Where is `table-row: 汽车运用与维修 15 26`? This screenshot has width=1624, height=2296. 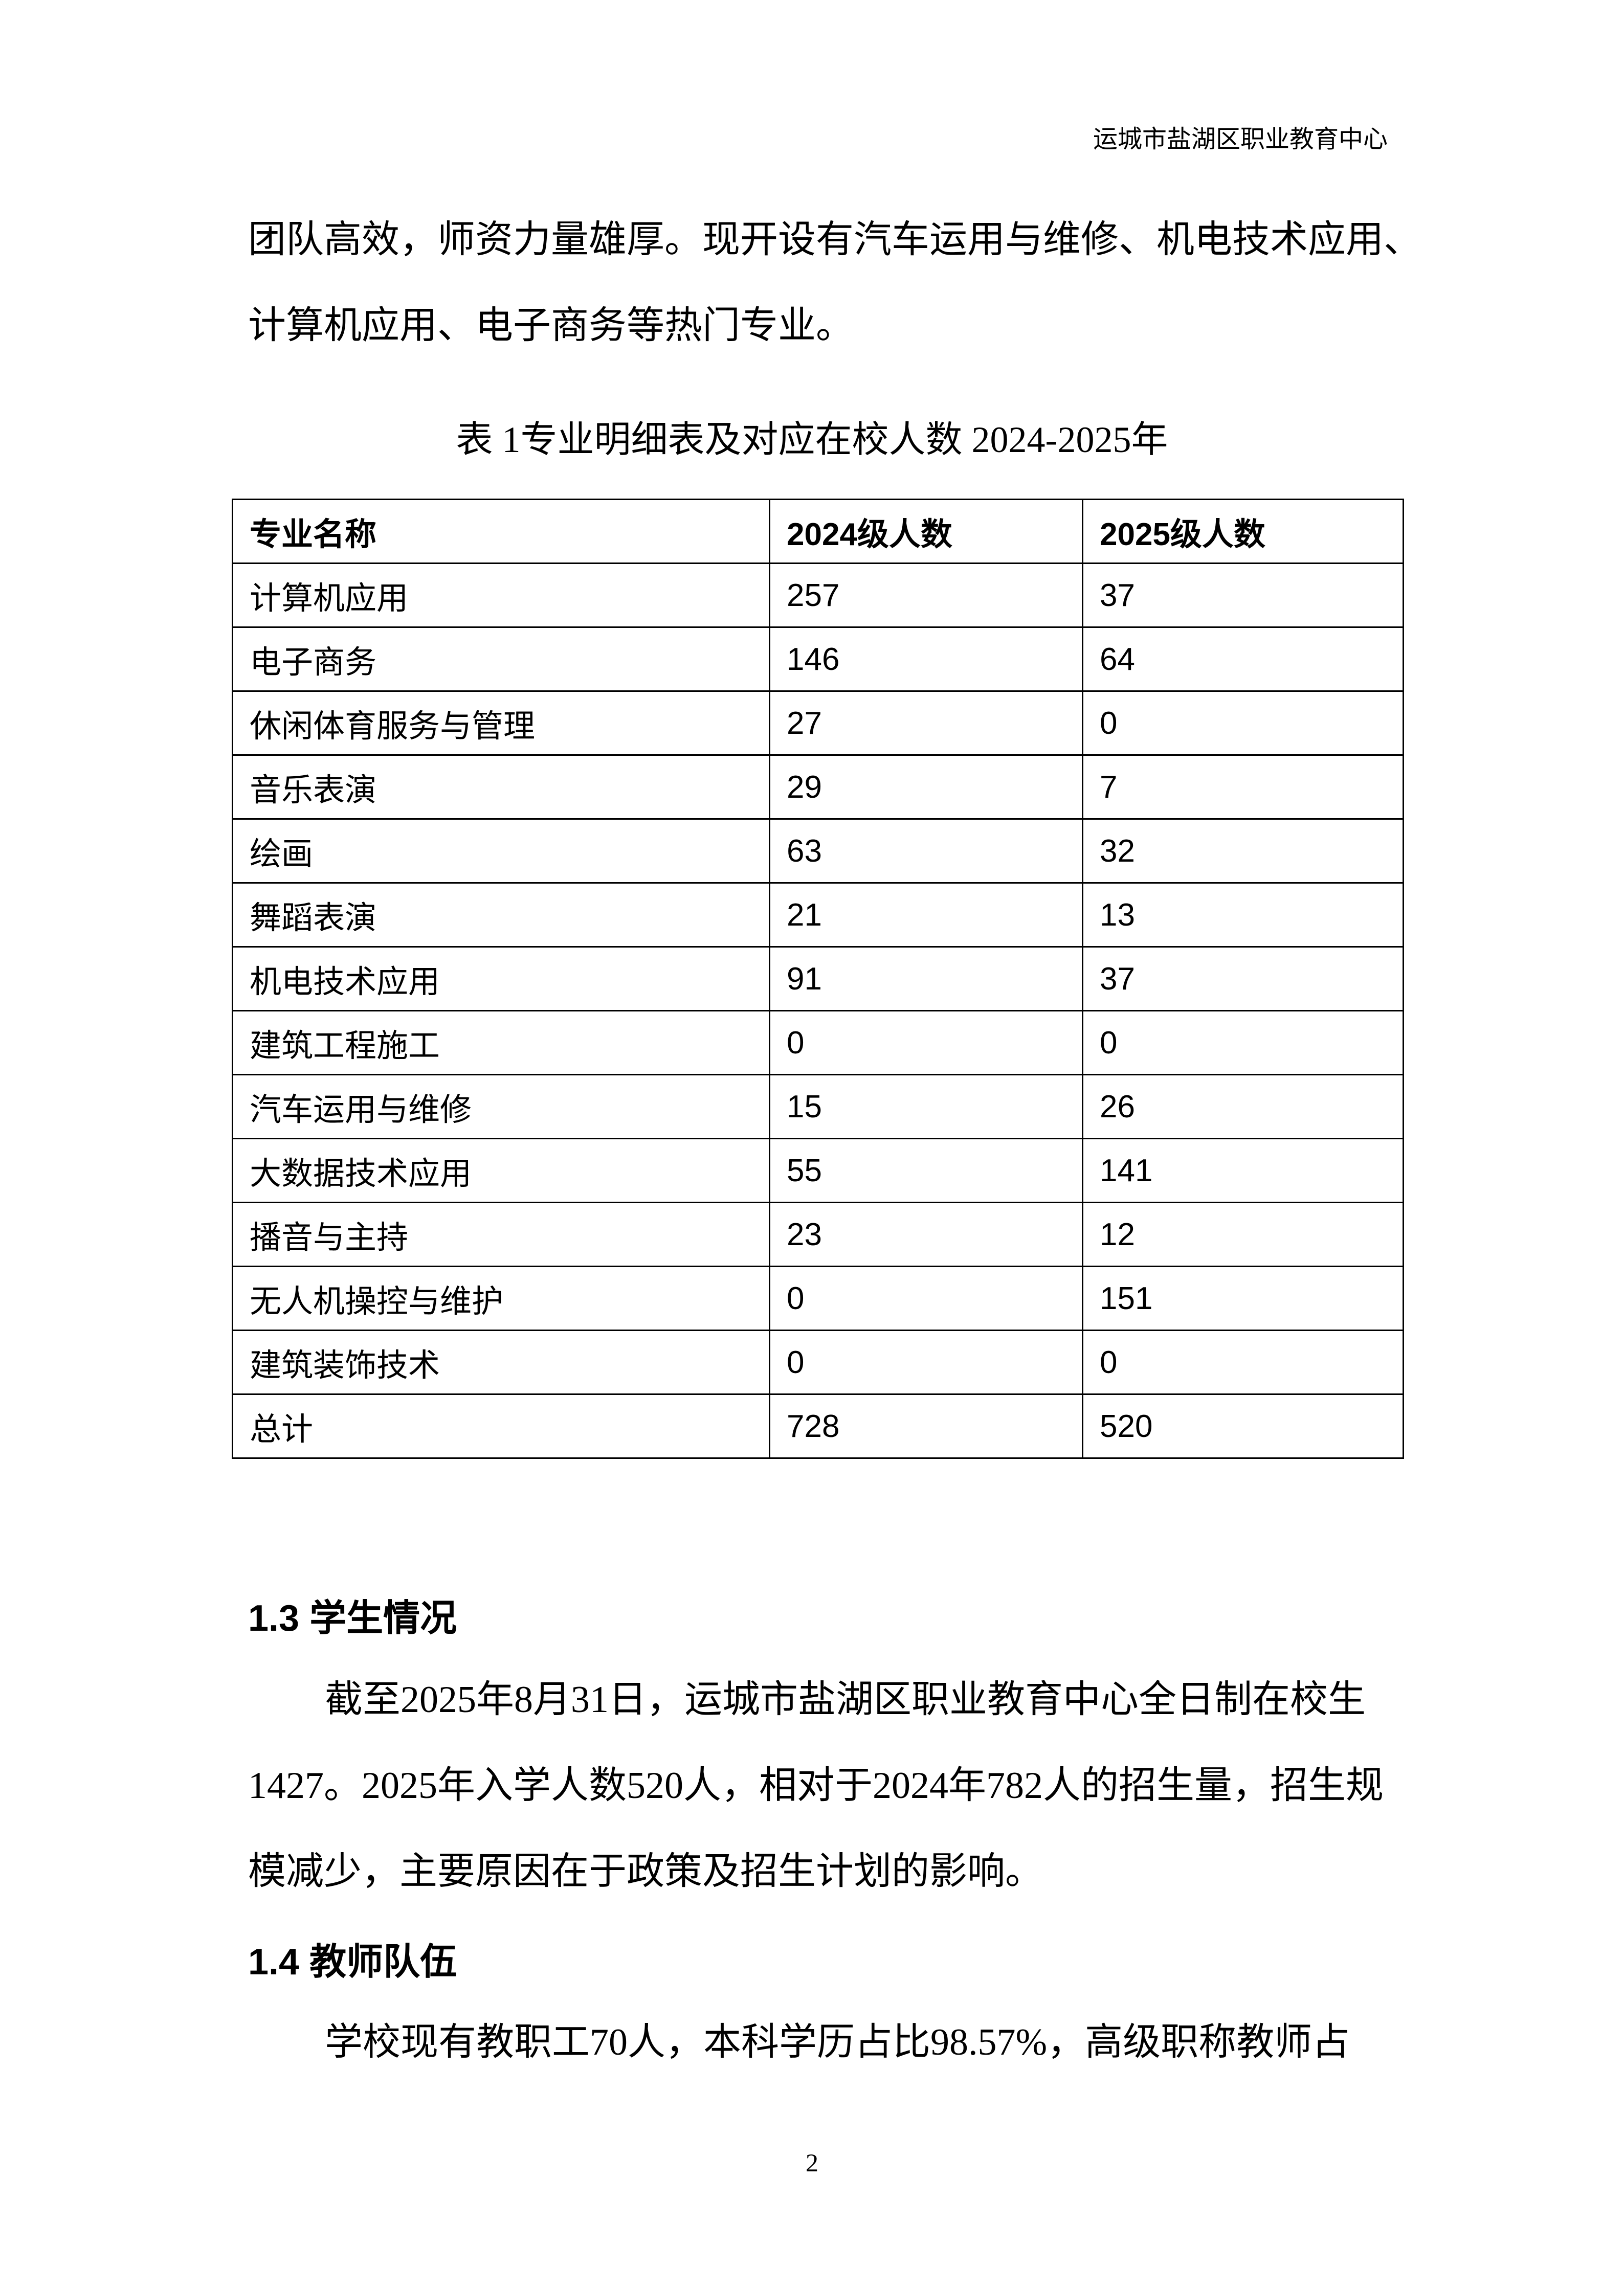 table-row: 汽车运用与维修 15 26 is located at coordinates (818, 1107).